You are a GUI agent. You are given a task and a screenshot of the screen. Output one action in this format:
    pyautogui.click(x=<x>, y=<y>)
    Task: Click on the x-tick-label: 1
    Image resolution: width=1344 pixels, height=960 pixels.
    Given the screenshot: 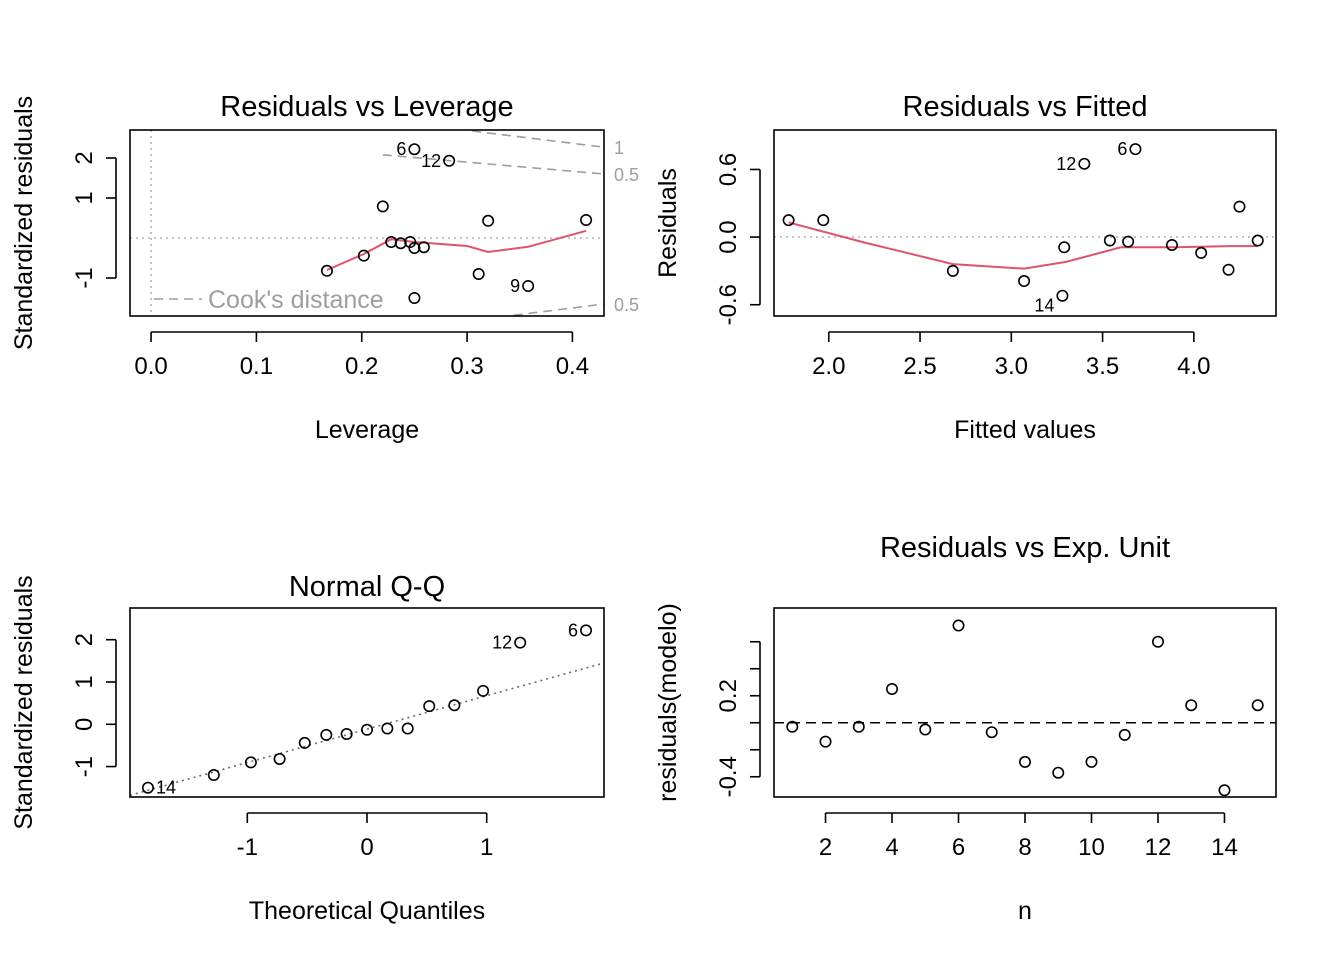 What is the action you would take?
    pyautogui.click(x=486, y=847)
    